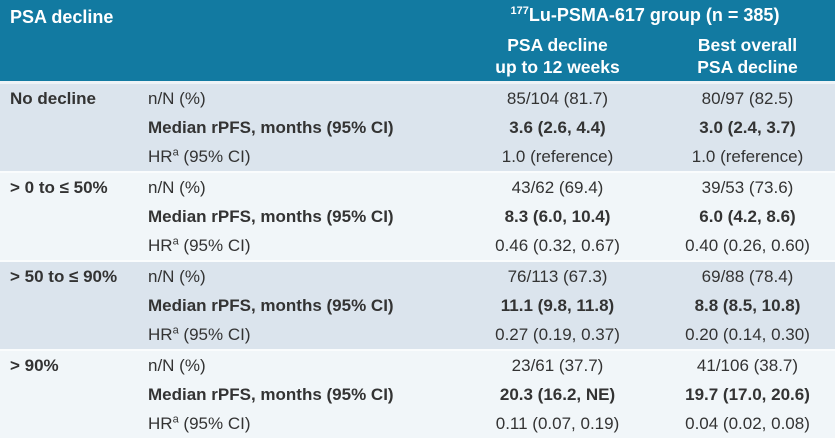 Image resolution: width=835 pixels, height=438 pixels. Describe the element at coordinates (747, 394) in the screenshot. I see `value-best-cell: 19.7 (17.0, 20.6)` at that location.